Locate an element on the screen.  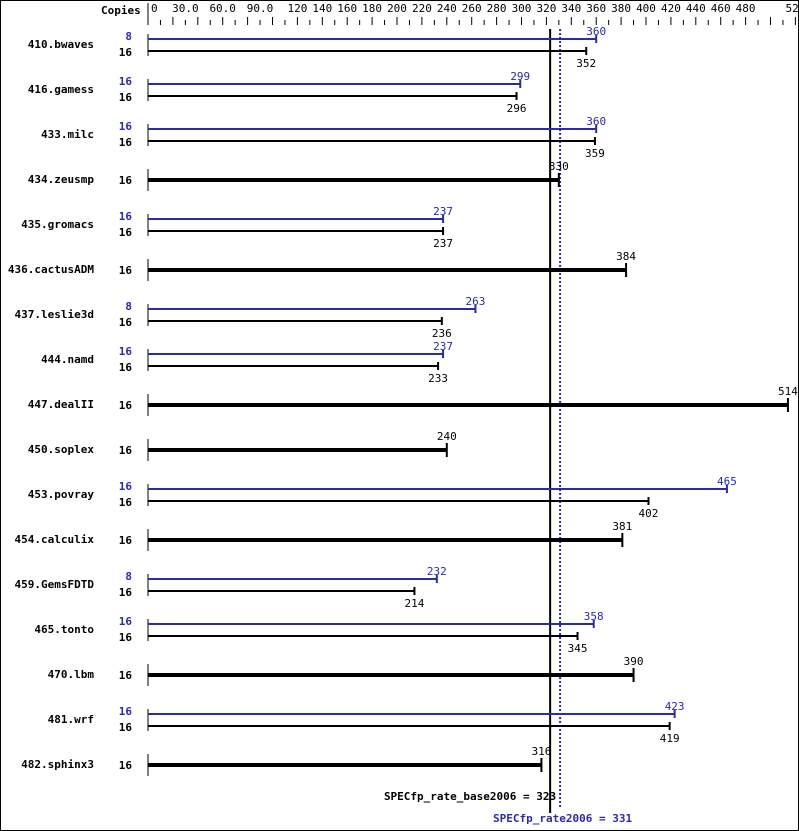
tick-label: 240 is located at coordinates (447, 8).